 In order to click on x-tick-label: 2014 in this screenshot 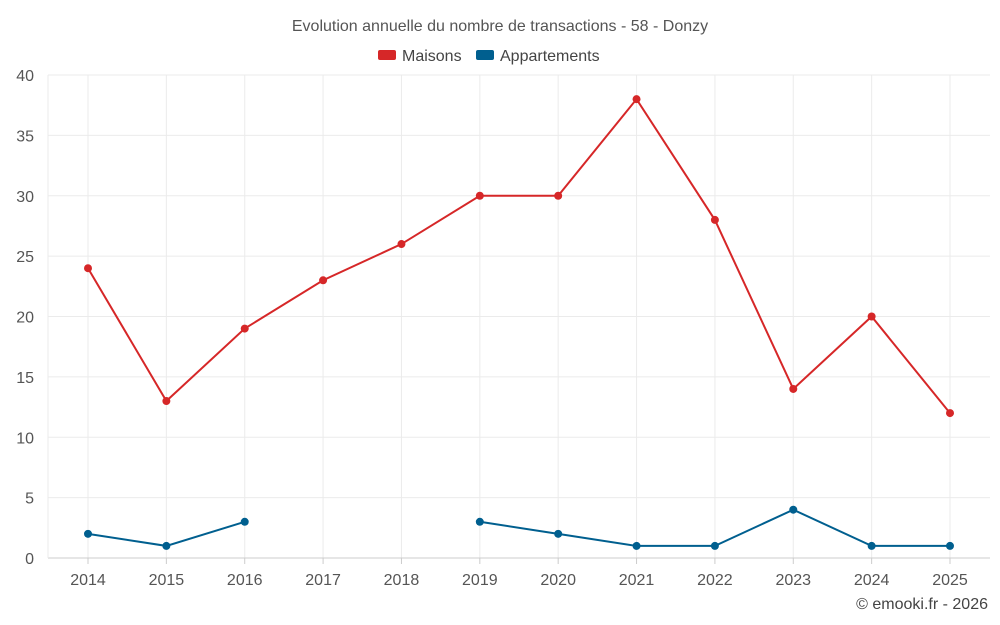, I will do `click(88, 580)`.